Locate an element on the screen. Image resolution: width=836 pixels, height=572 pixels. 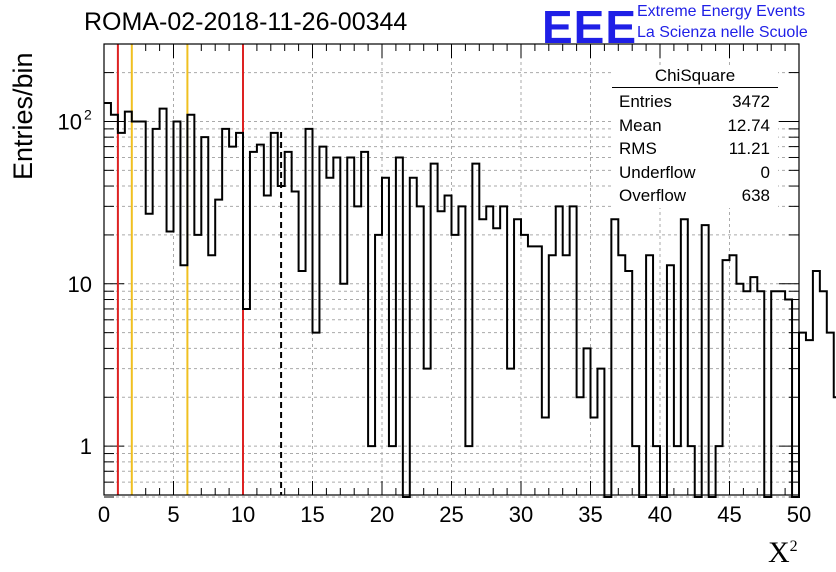
y-axis-label: Entries/bin is located at coordinates (23, 116).